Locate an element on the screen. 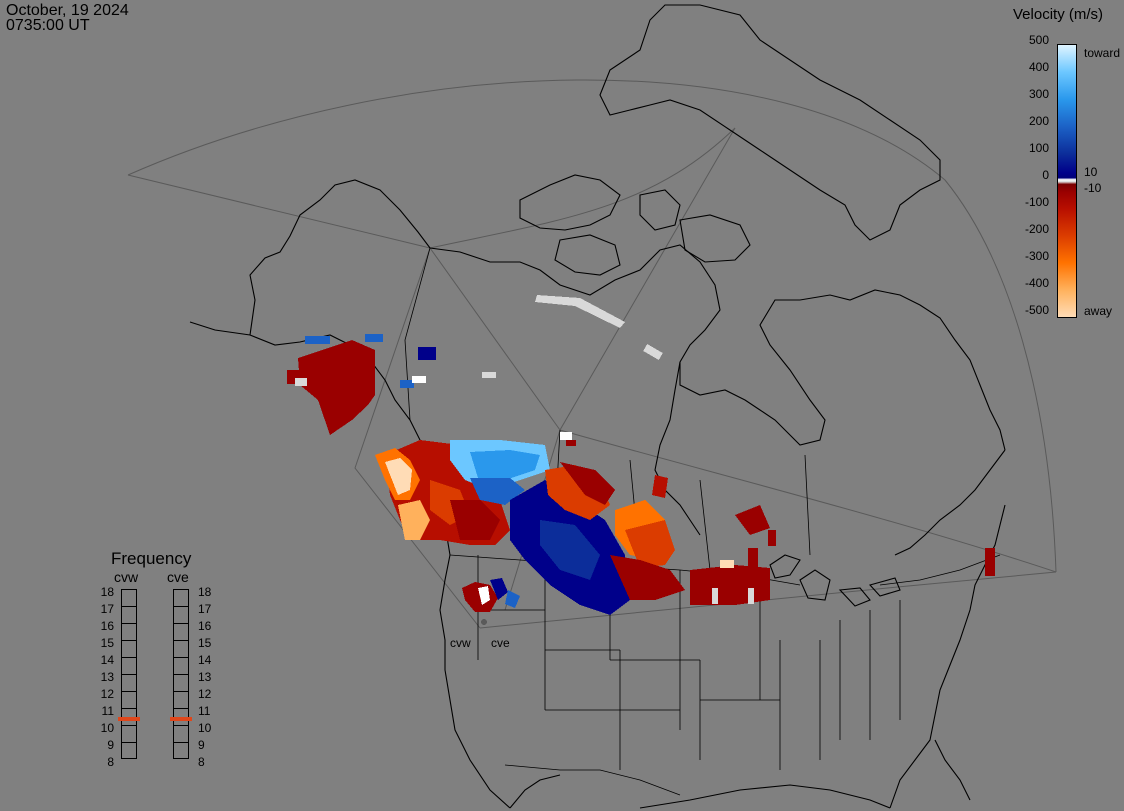  colorbar-plus10-label: 10 is located at coordinates (1091, 172).